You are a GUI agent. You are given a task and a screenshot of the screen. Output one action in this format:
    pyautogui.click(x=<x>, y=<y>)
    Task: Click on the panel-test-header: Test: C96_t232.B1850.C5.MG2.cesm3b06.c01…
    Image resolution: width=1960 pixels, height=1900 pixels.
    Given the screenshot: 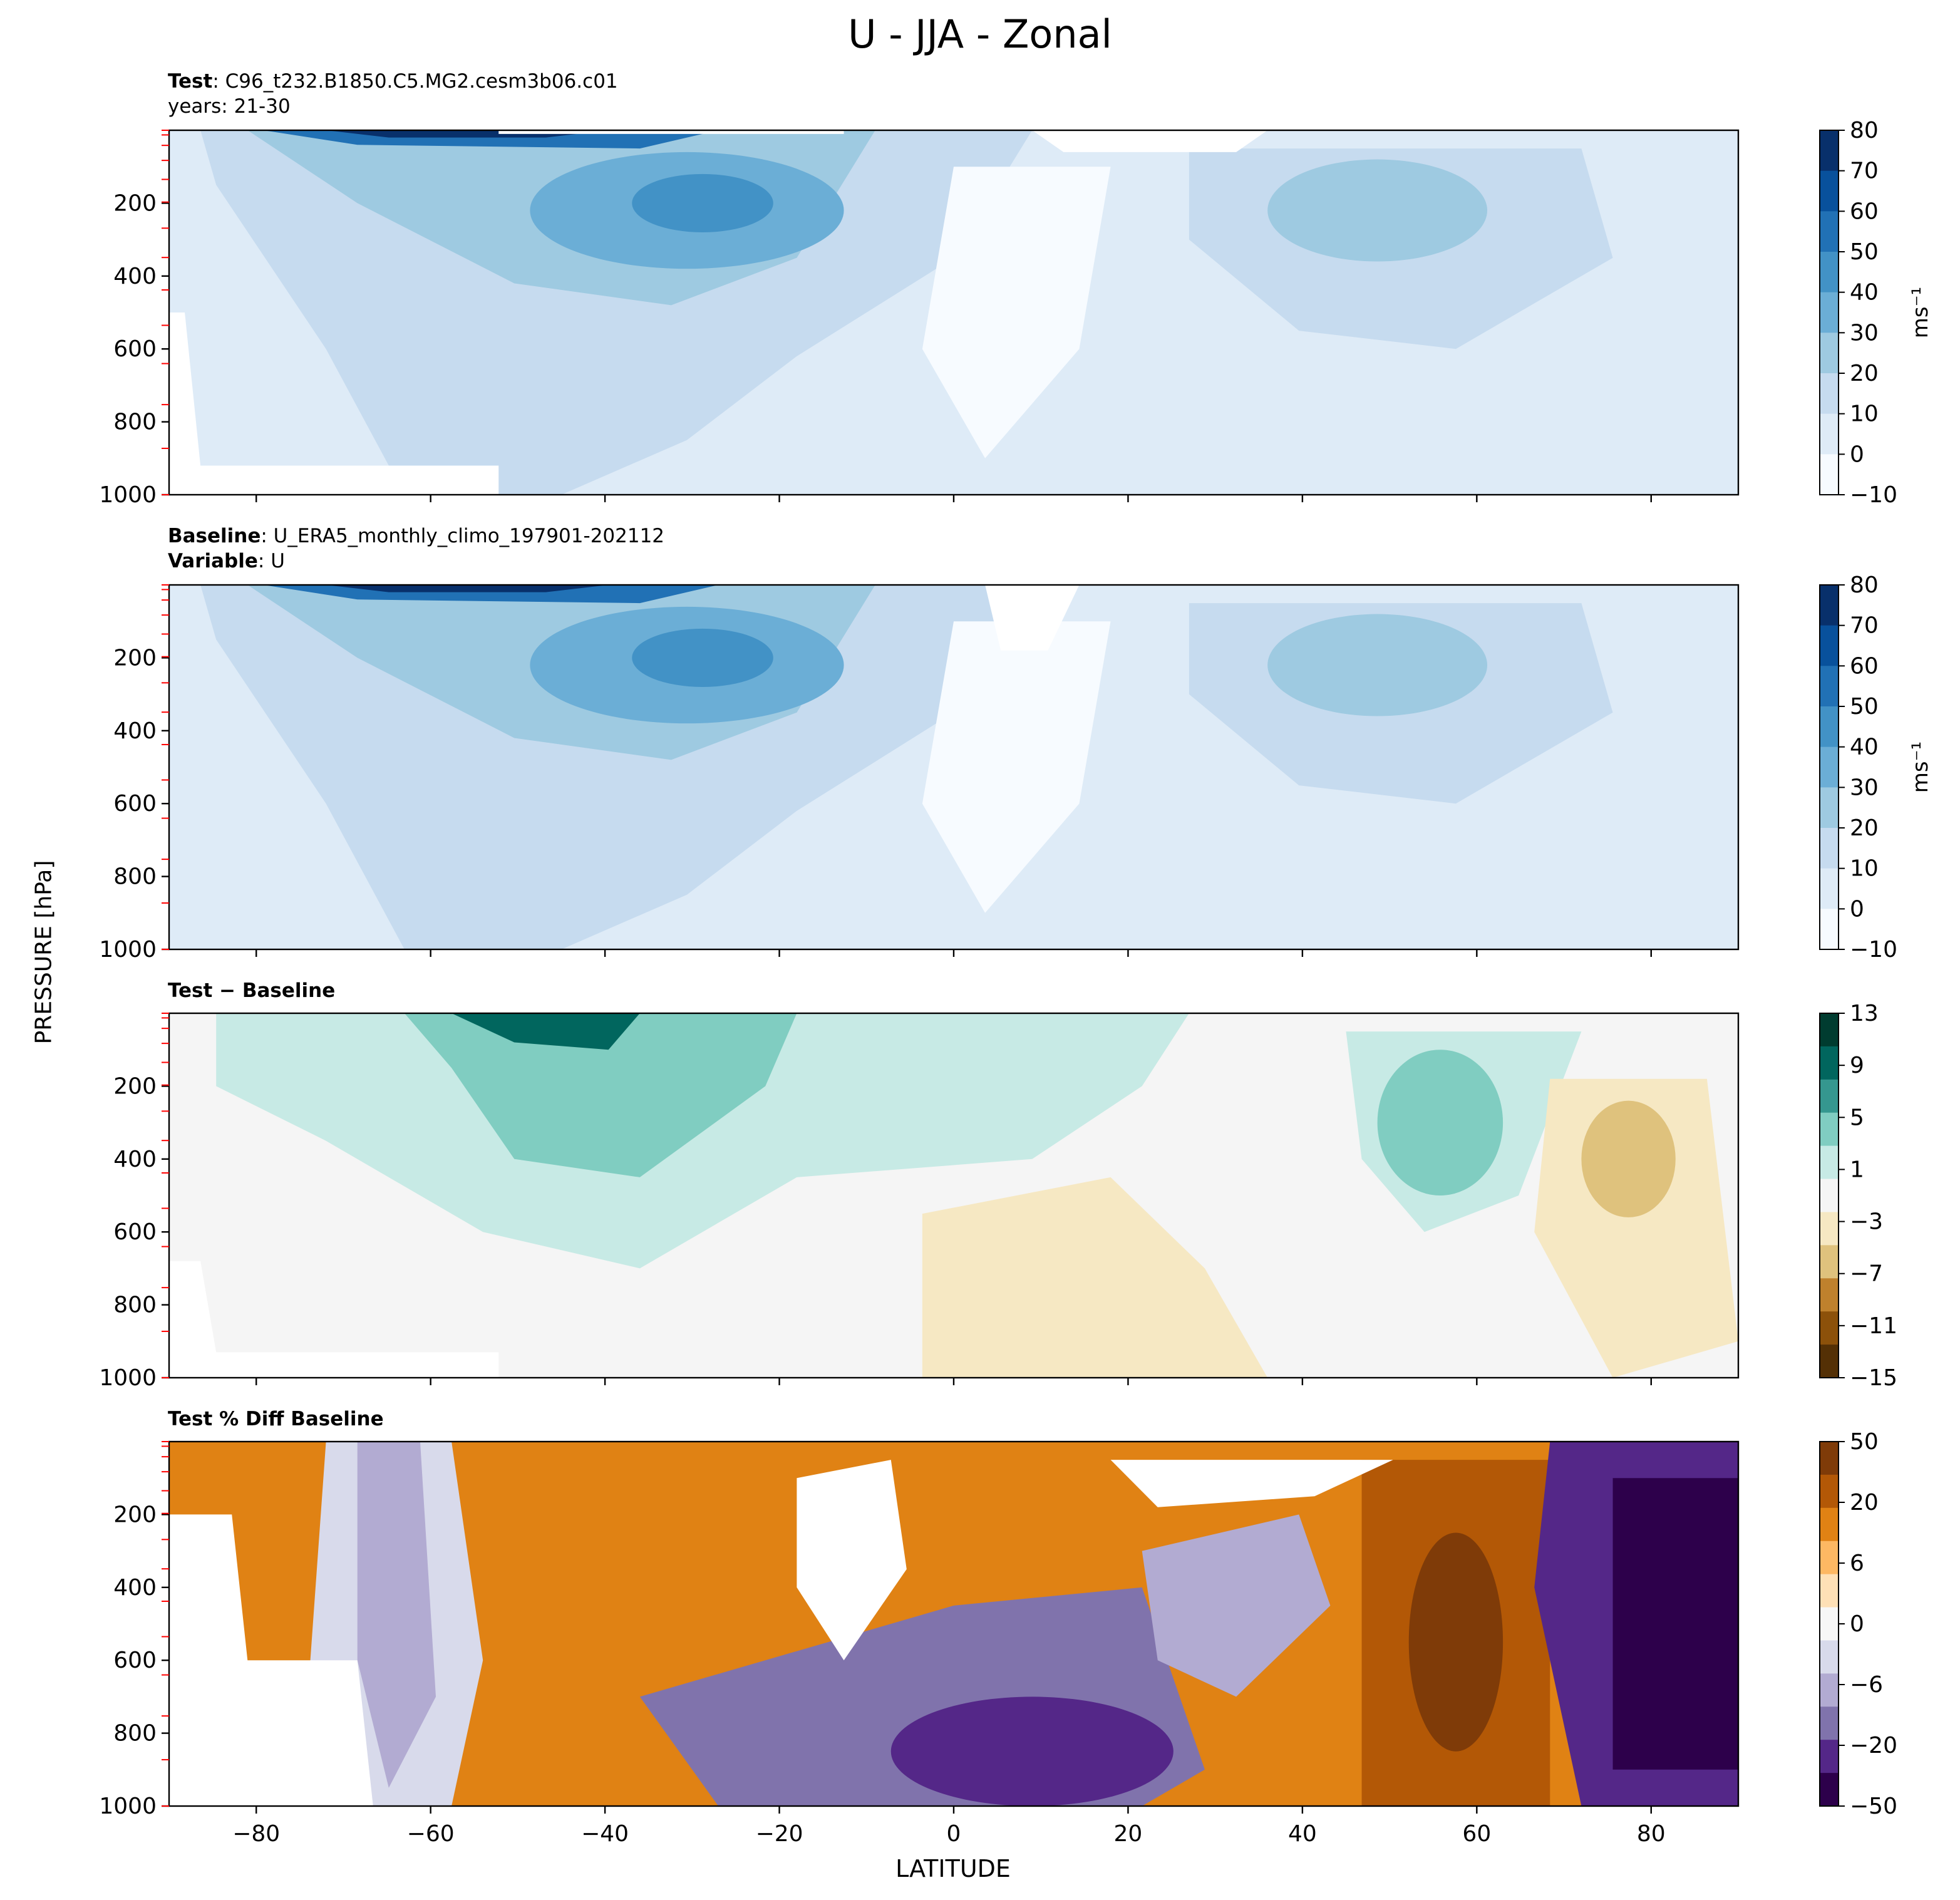 What is the action you would take?
    pyautogui.click(x=393, y=94)
    